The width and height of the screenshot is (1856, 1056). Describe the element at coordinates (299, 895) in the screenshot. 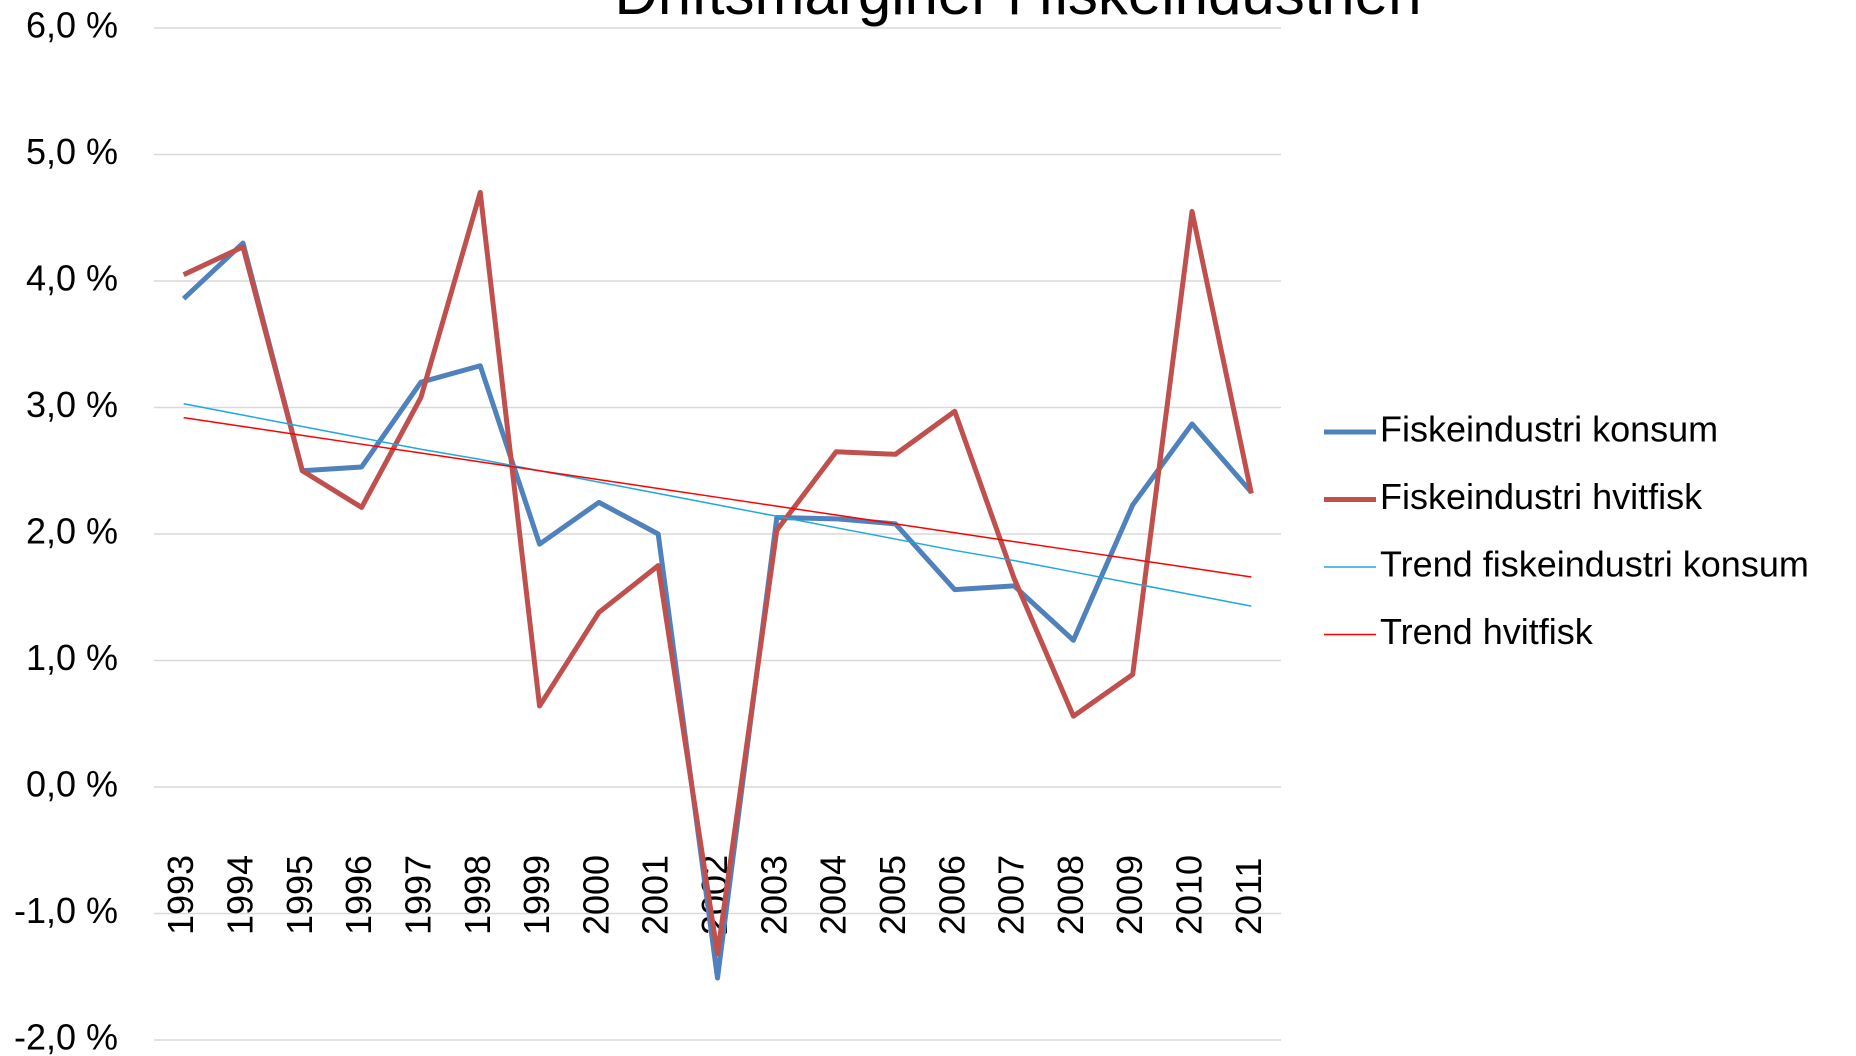

I see `x-tick-label: 1995` at that location.